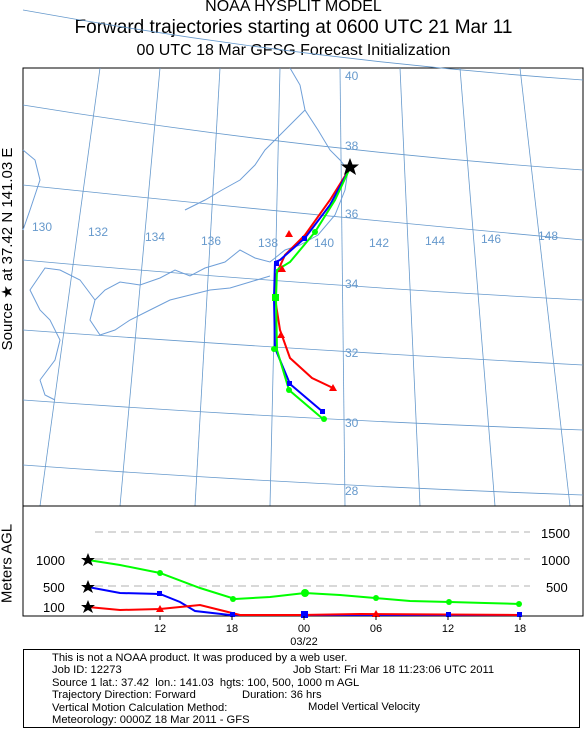  I want to click on lon-label-146: 146, so click(491, 239).